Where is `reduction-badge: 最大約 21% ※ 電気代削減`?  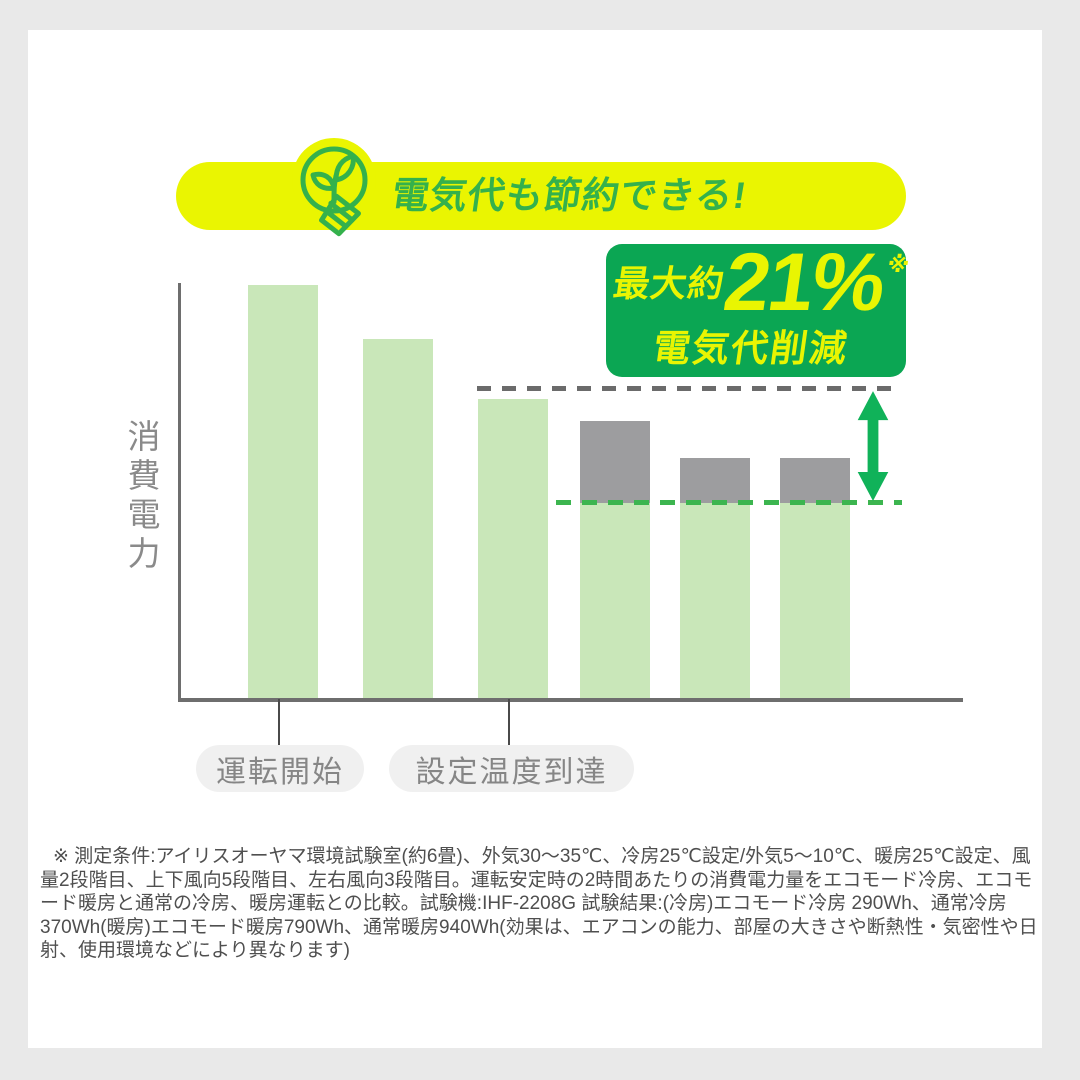
reduction-badge: 最大約 21% ※ 電気代削減 is located at coordinates (758, 307).